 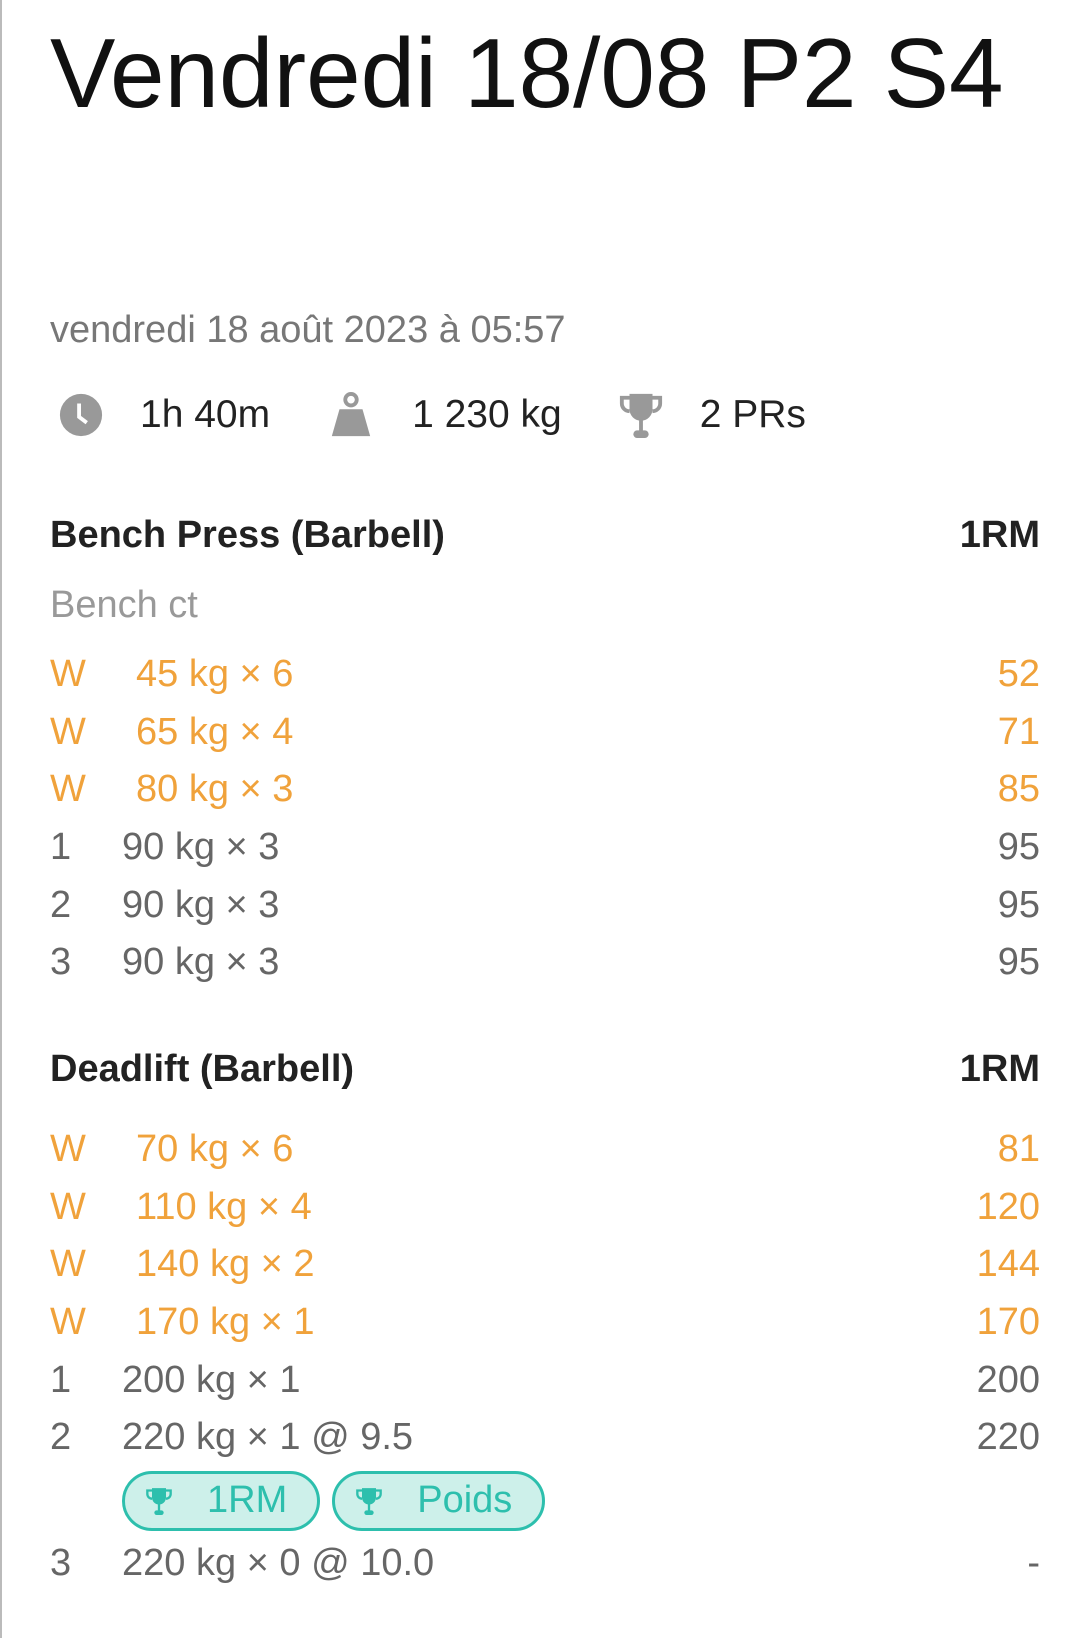 I want to click on badge-label: 1RM, so click(x=247, y=1500).